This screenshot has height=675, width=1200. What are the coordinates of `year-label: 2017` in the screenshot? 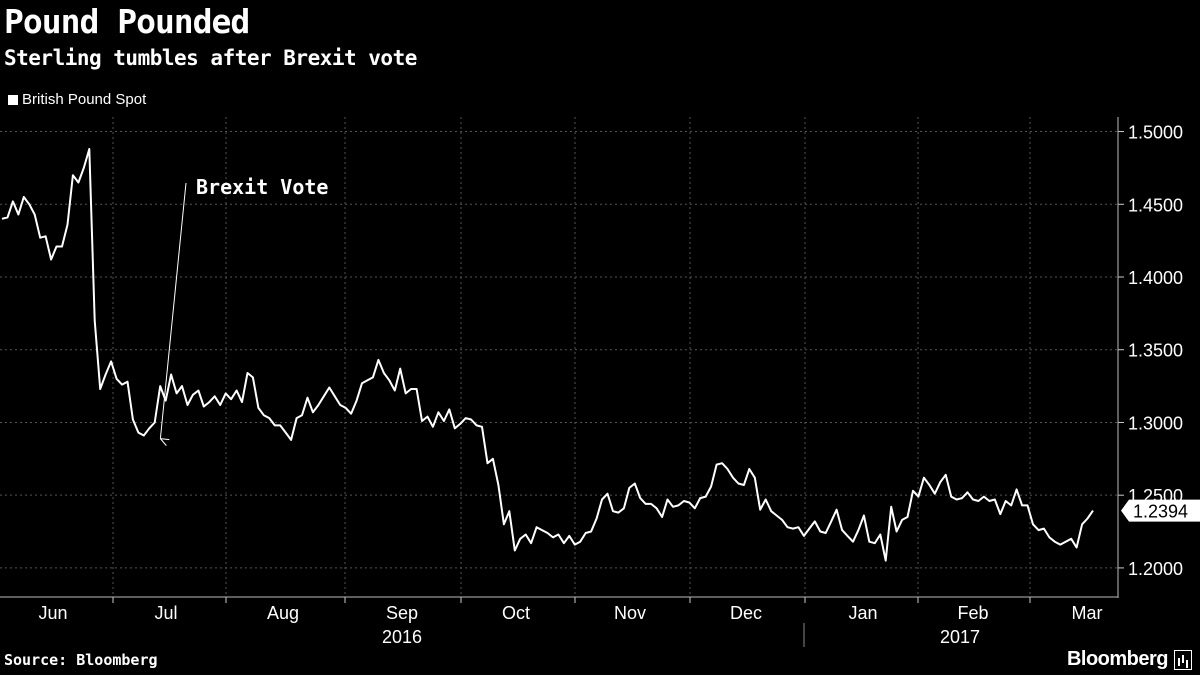 It's located at (960, 637).